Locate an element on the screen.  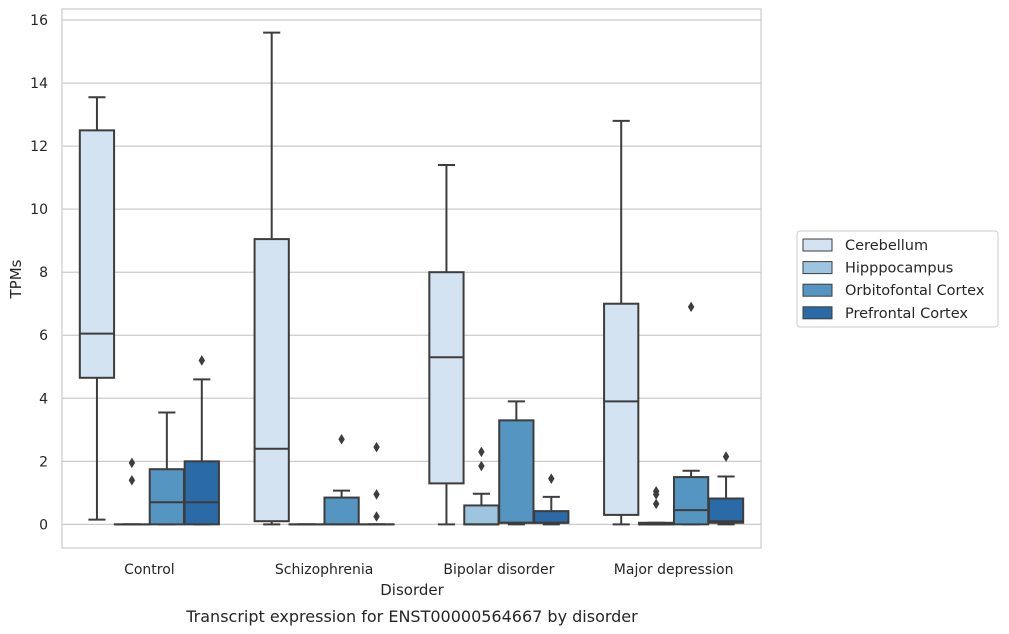
series-hipppocampus is located at coordinates (394, 486).